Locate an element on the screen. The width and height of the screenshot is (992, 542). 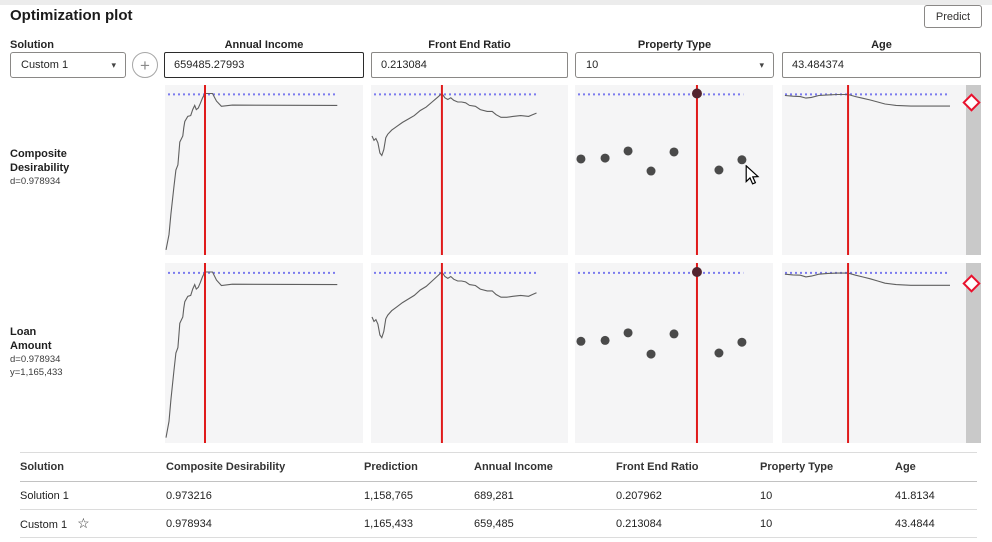
plot-line-row2-front-end-ratio is located at coordinates (469, 353).